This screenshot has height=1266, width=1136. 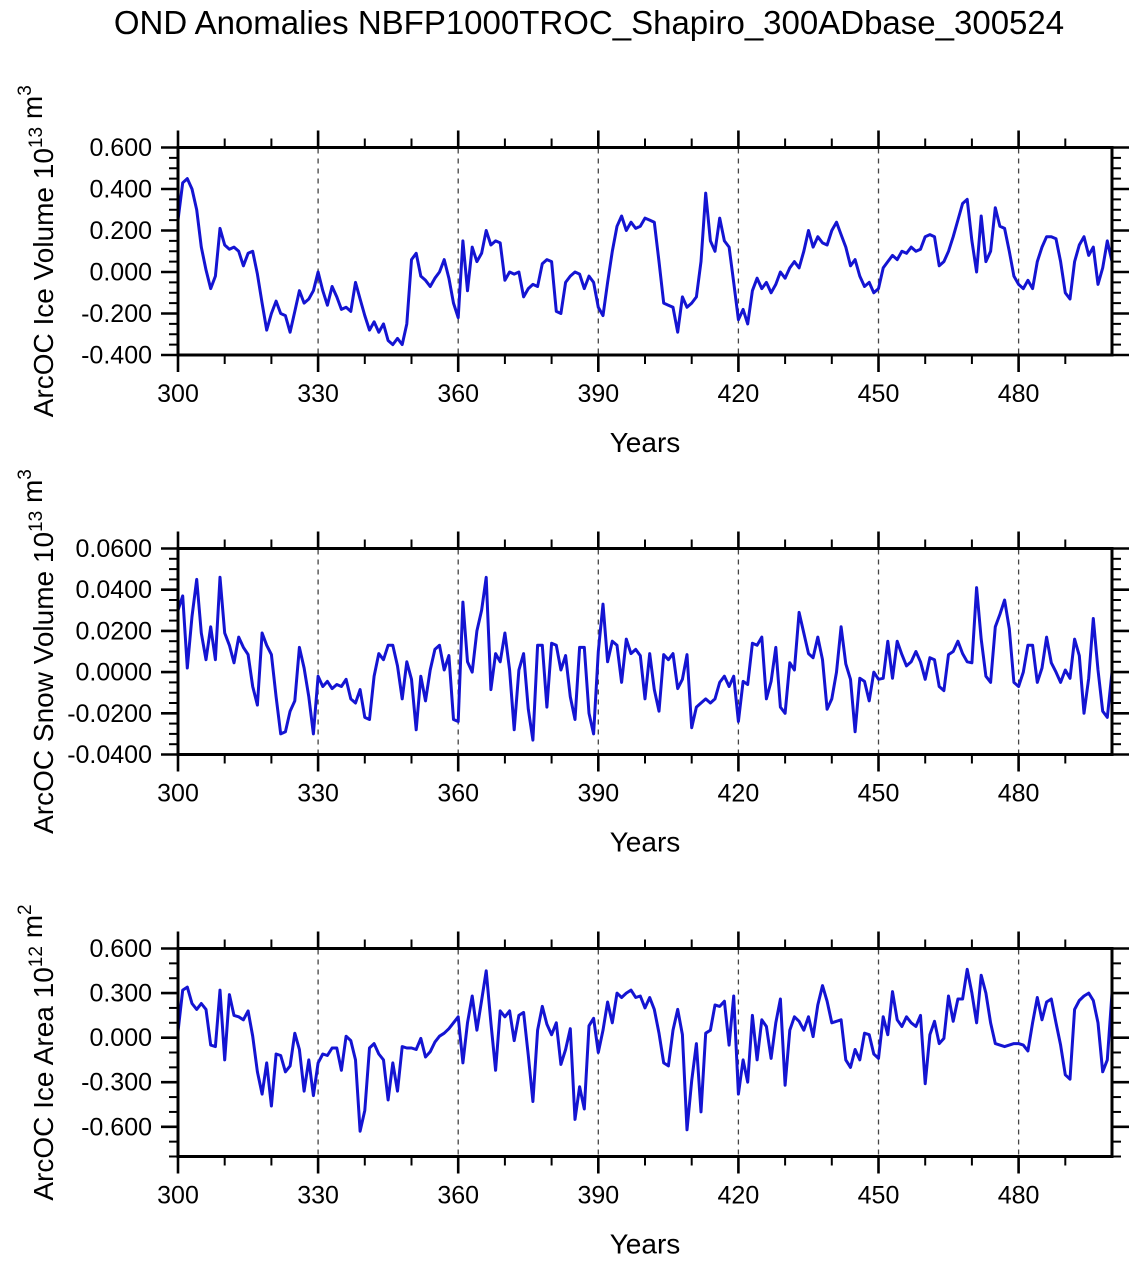 I want to click on ytick-label: -0.400, so click(x=116, y=356).